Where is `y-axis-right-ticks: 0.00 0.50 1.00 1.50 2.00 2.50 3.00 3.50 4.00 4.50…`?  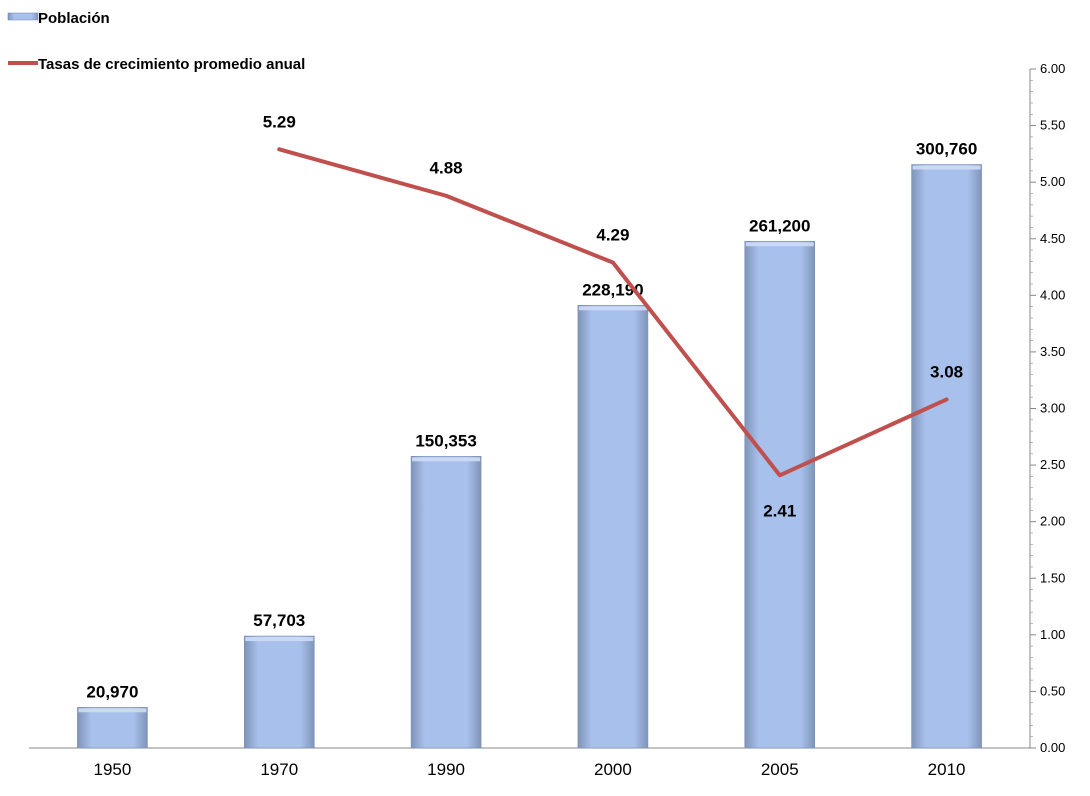
y-axis-right-ticks: 0.00 0.50 1.00 1.50 2.00 2.50 3.00 3.50 4.00 4.50… is located at coordinates (1047, 408).